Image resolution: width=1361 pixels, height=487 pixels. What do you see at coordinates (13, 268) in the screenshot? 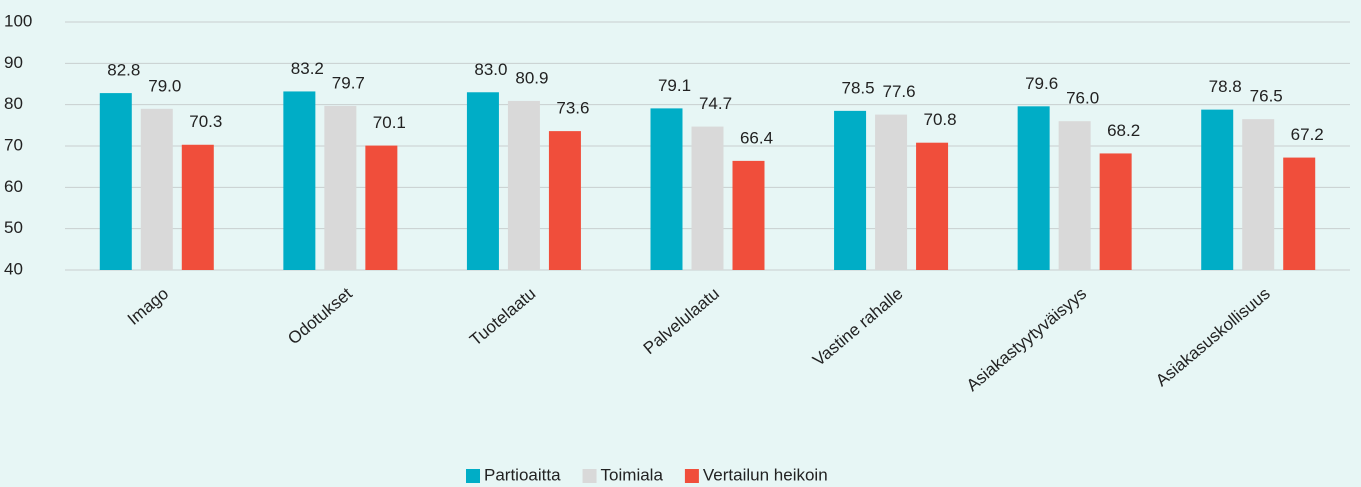
I see `y-tick-label: 40` at bounding box center [13, 268].